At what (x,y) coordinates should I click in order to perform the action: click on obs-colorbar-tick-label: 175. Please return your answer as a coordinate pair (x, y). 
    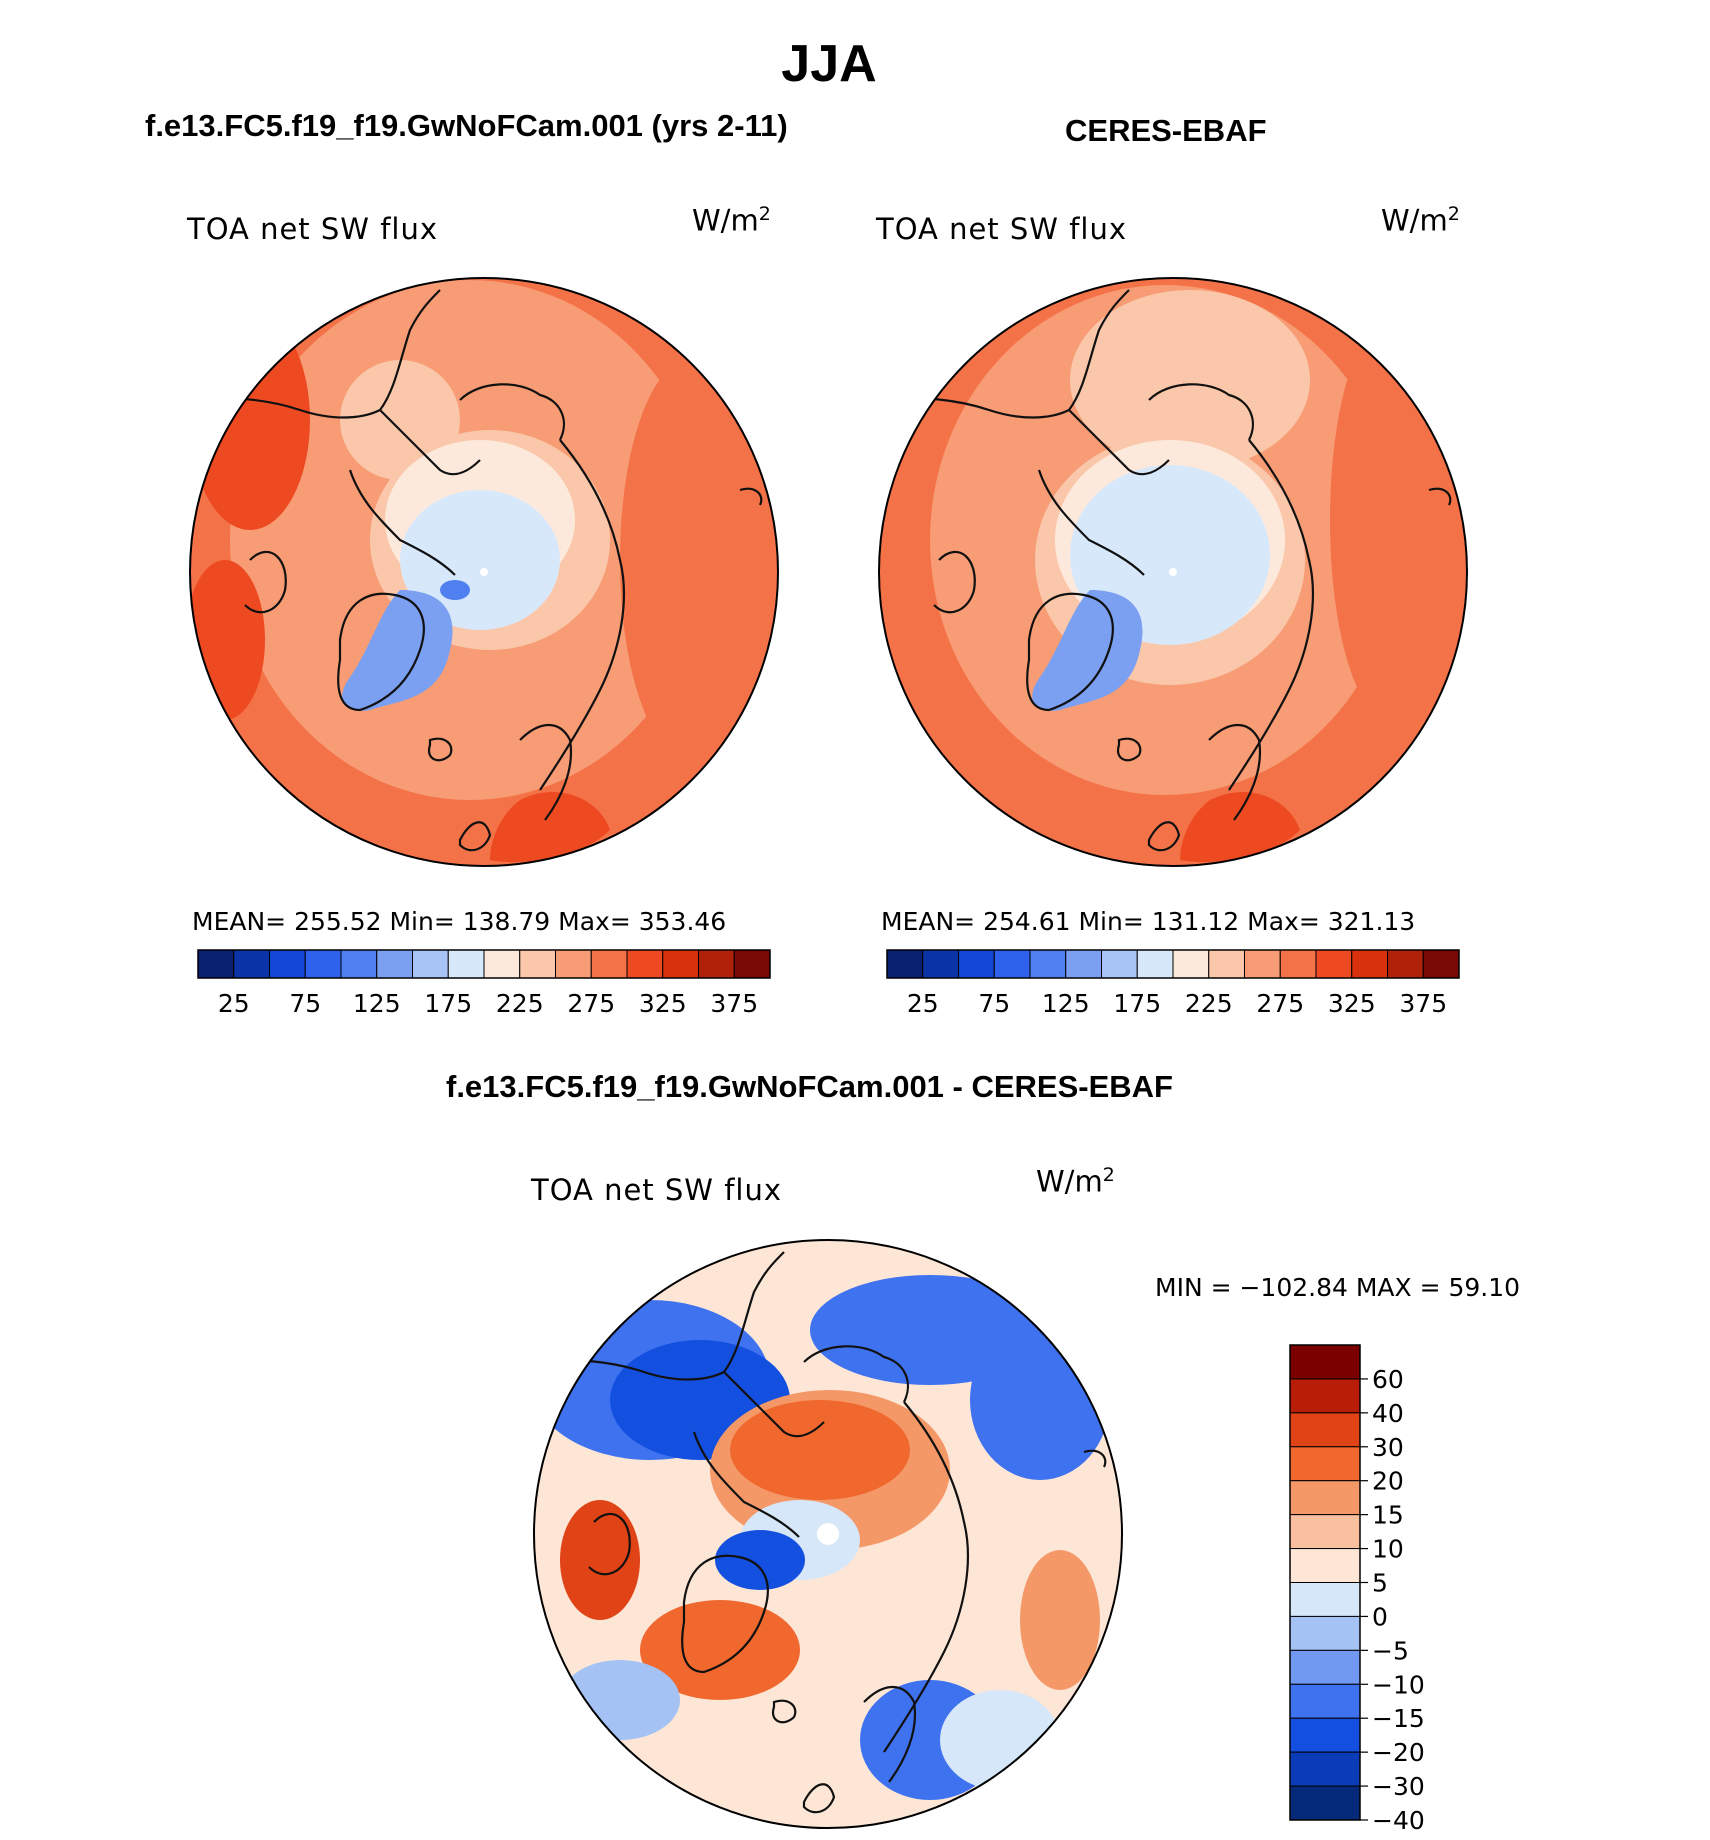
    Looking at the image, I should click on (1137, 1003).